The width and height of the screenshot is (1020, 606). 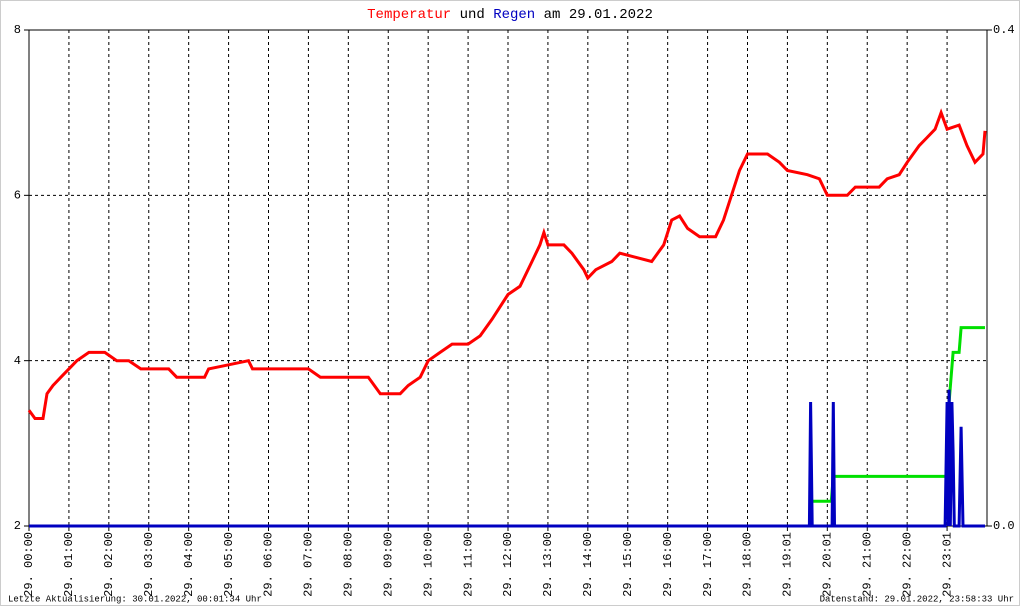 What do you see at coordinates (17, 361) in the screenshot?
I see `y-tick-label: 4` at bounding box center [17, 361].